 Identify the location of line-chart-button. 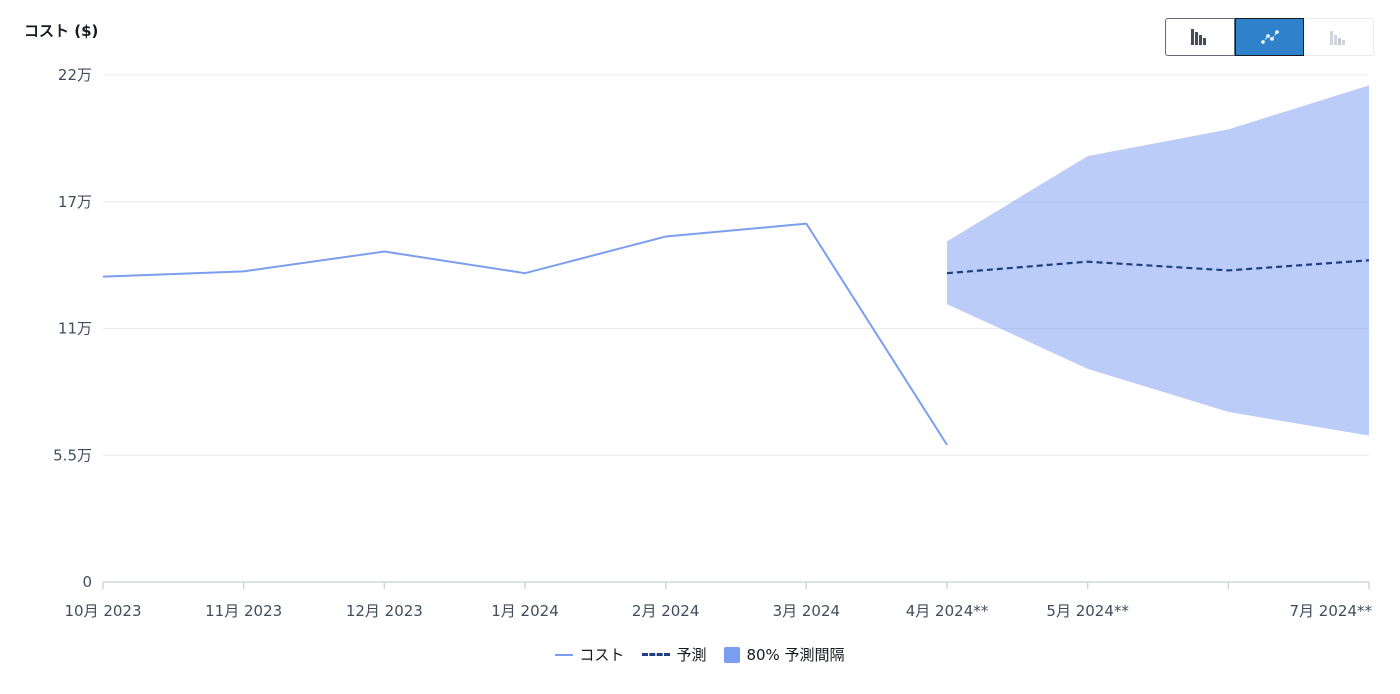
(1269, 37).